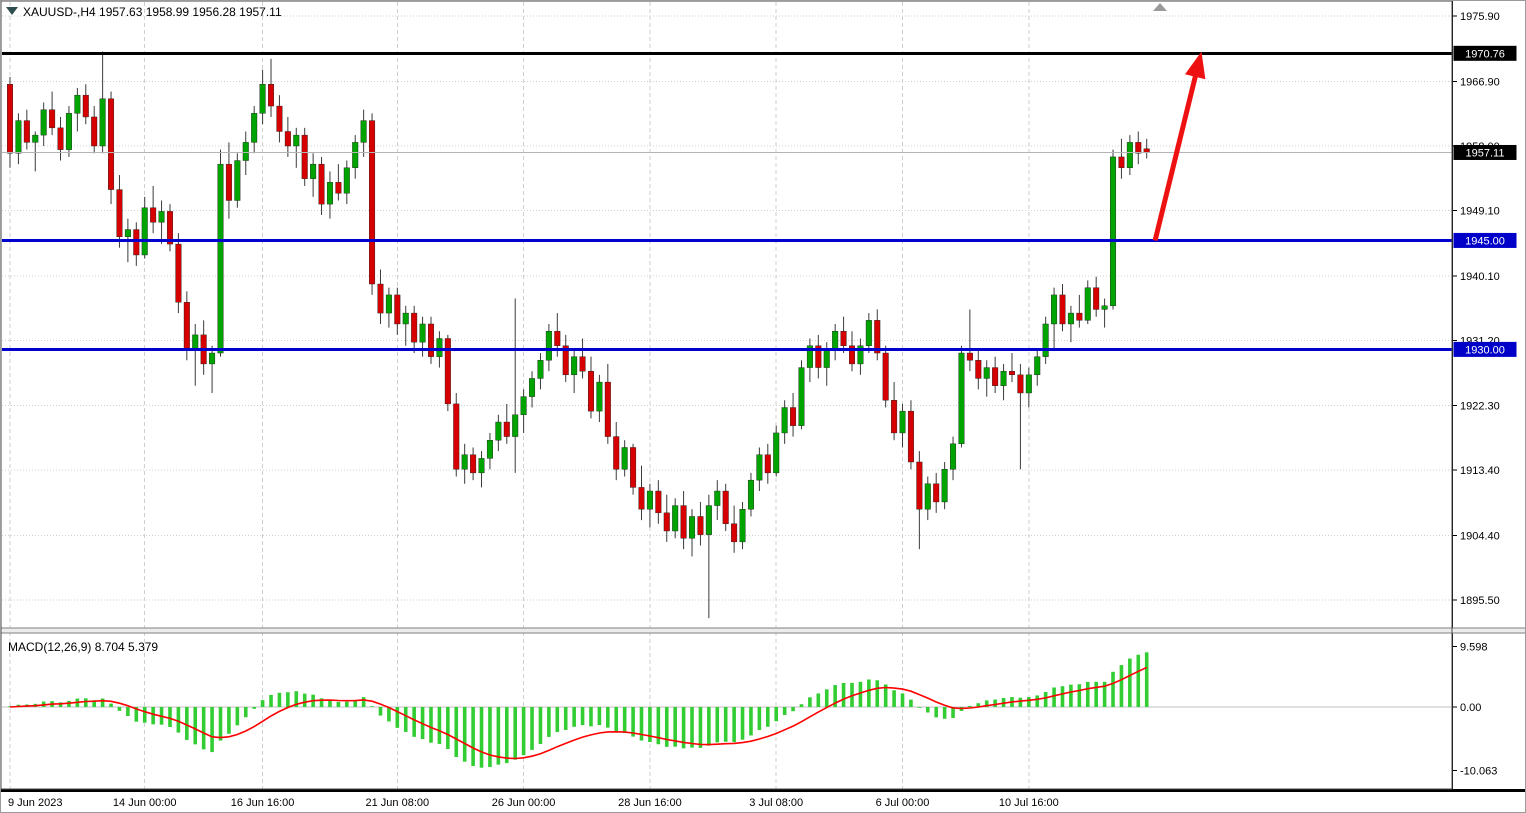  I want to click on time-axis-label: 10 Jul 16:00, so click(1029, 803).